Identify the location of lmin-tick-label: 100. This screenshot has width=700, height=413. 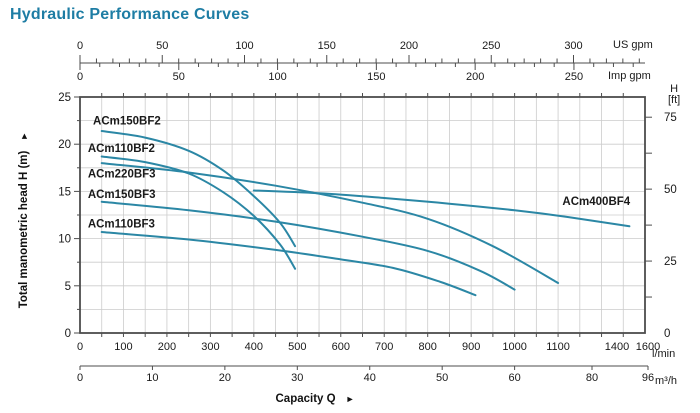
(123, 347).